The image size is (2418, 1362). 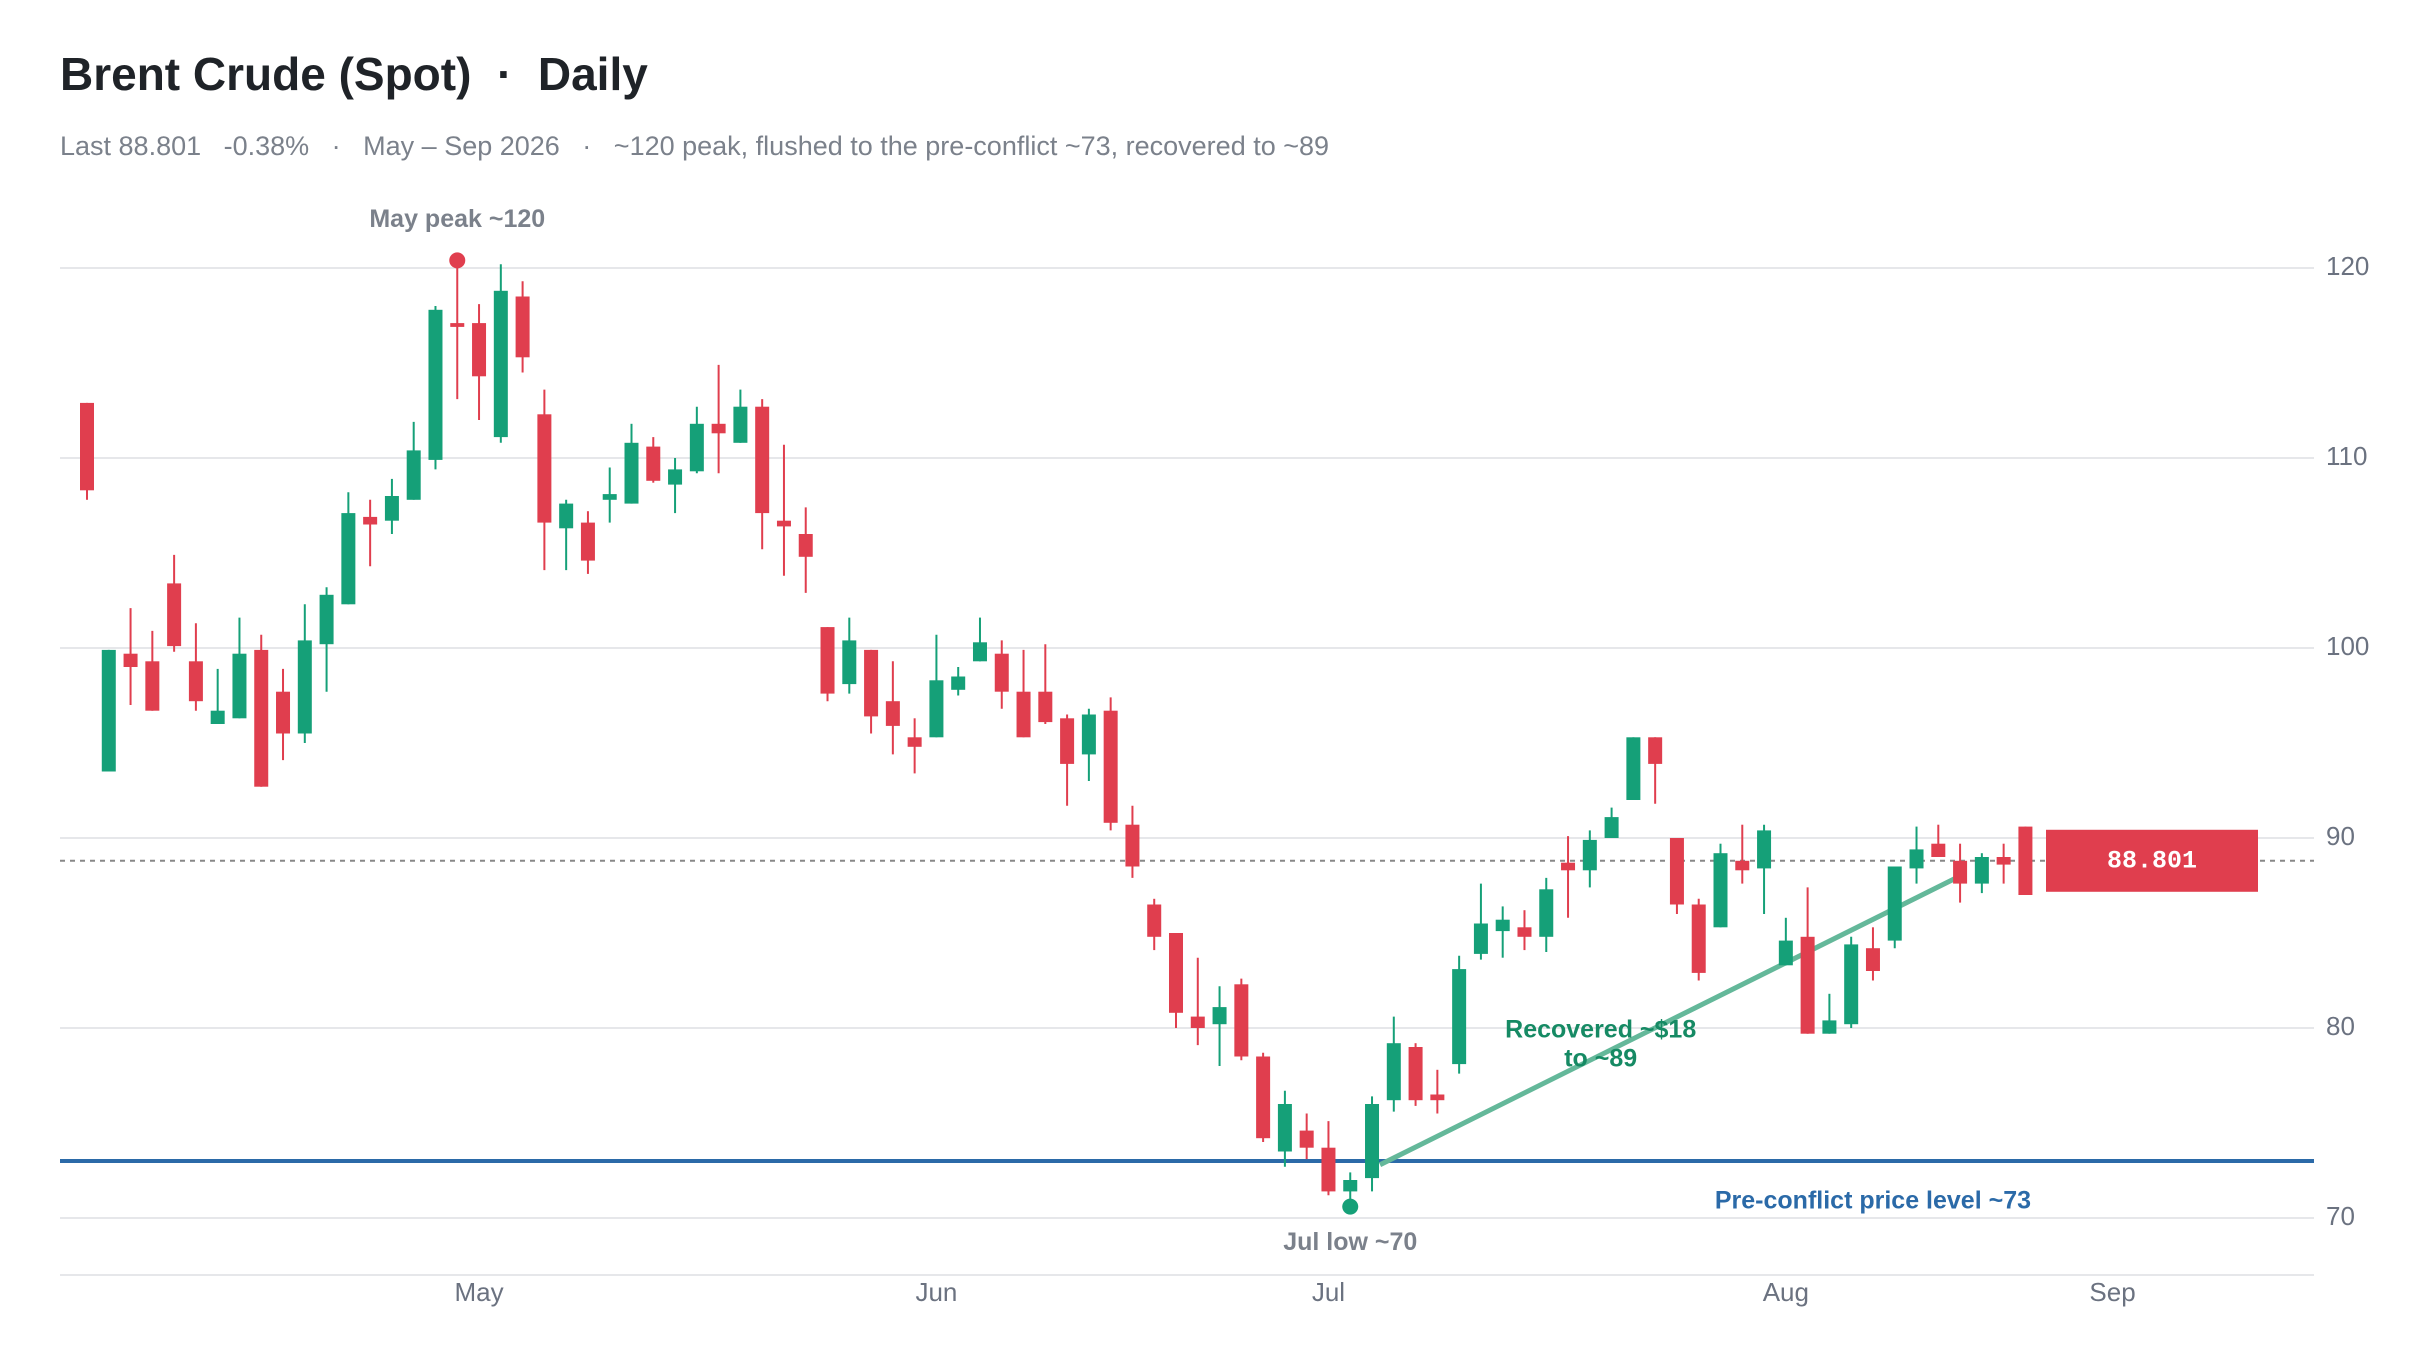 I want to click on y-tick-label: 120, so click(x=2347, y=266).